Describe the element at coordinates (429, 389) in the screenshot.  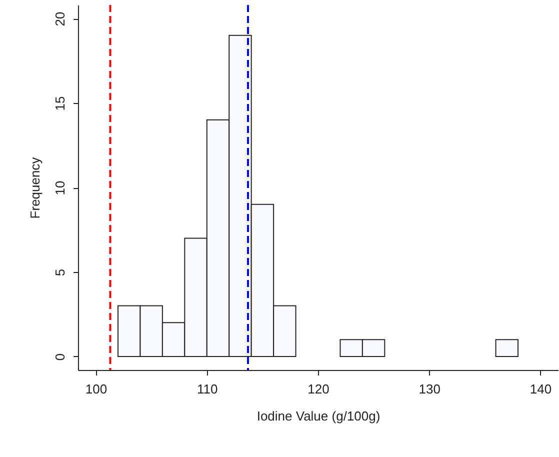
I see `x-tick-label: 130` at that location.